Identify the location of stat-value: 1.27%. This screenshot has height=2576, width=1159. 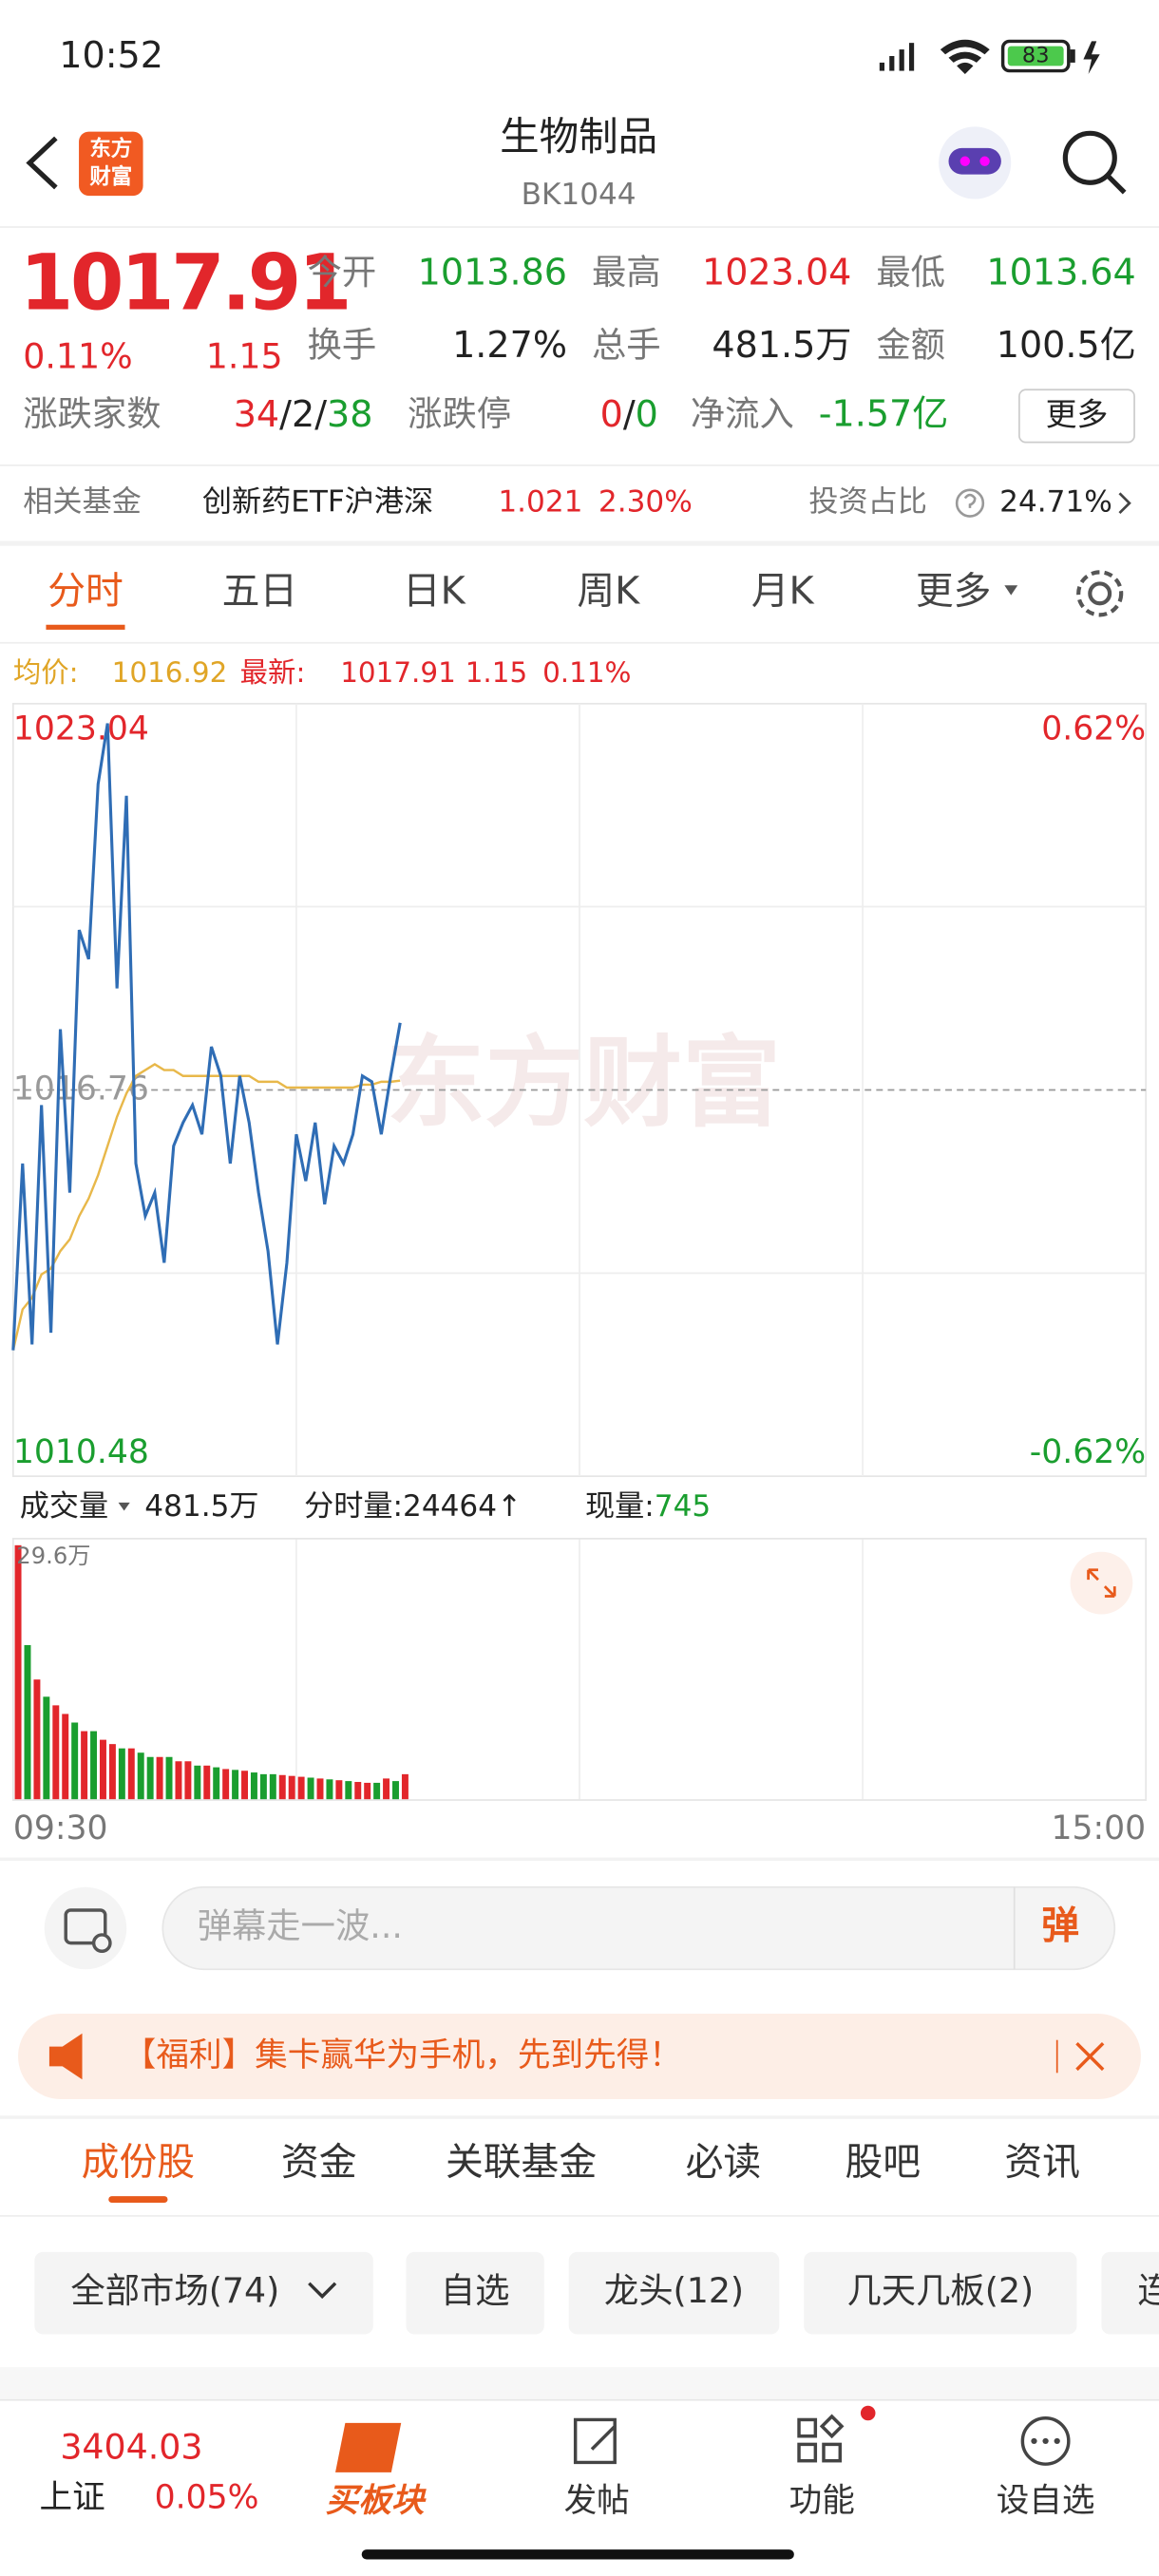
(509, 345).